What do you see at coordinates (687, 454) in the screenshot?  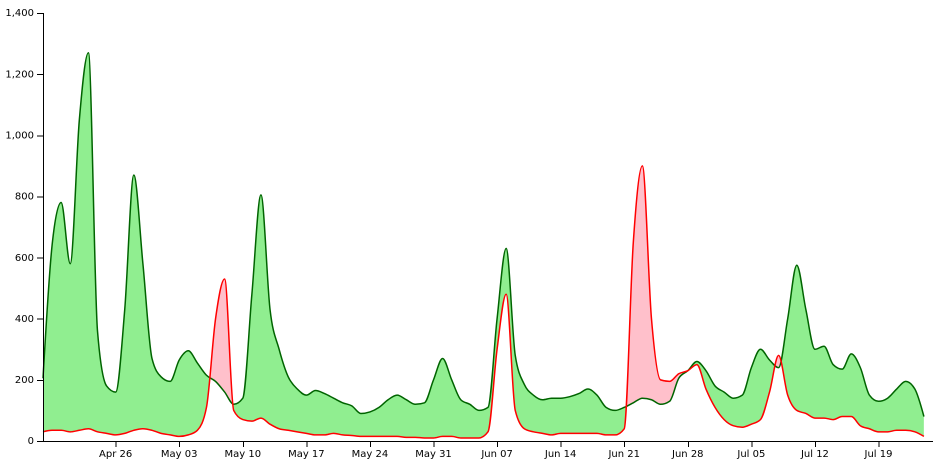 I see `x-tick-label: Jun 28` at bounding box center [687, 454].